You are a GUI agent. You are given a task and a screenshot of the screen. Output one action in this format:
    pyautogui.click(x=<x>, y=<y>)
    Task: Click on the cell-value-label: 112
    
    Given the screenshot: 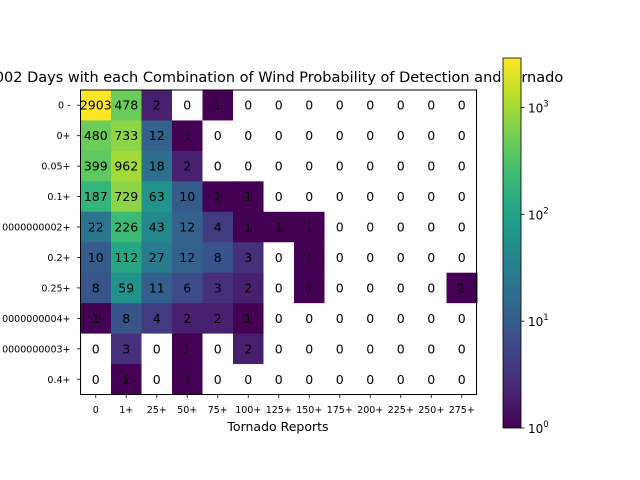 What is the action you would take?
    pyautogui.click(x=126, y=257)
    